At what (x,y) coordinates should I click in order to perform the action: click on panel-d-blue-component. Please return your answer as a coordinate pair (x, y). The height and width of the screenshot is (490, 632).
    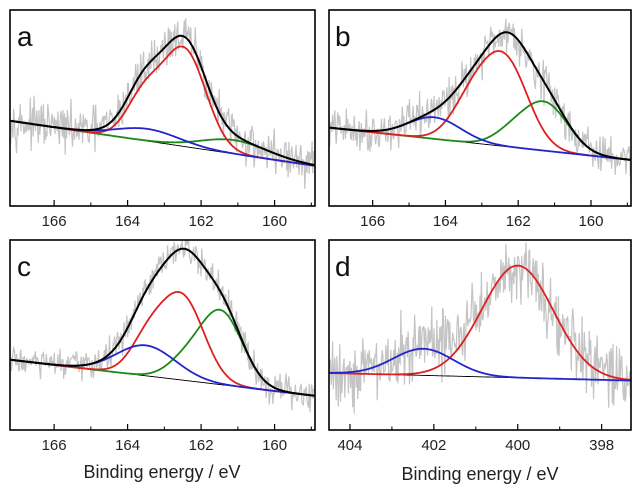
    Looking at the image, I should click on (480, 364).